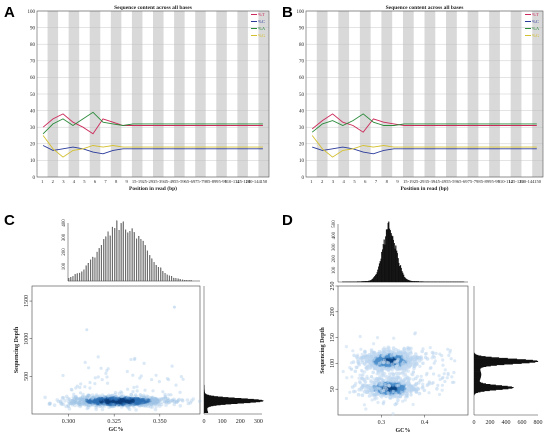  What do you see at coordinates (32, 12) in the screenshot?
I see `chart-a-ytick-label: 100` at bounding box center [32, 12].